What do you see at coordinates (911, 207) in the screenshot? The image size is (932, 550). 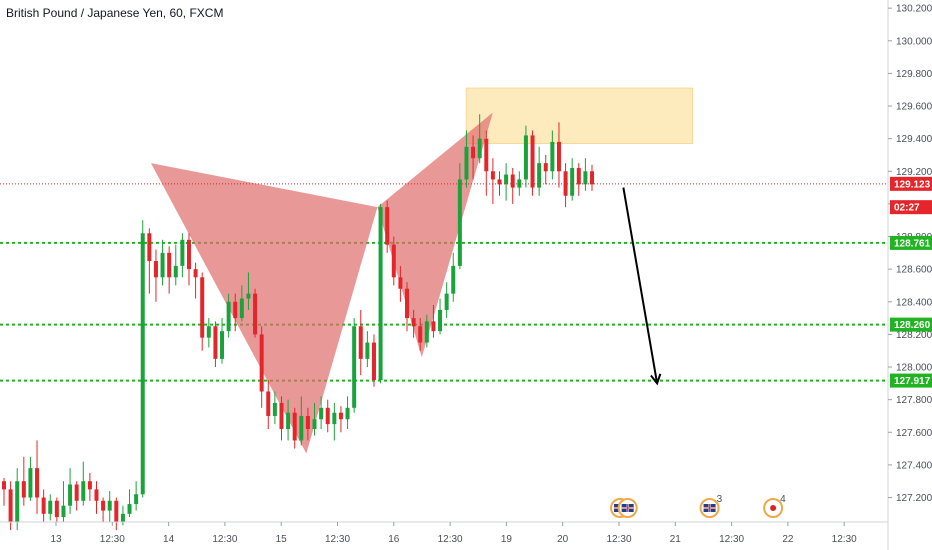 I see `price-tag-bg` at bounding box center [911, 207].